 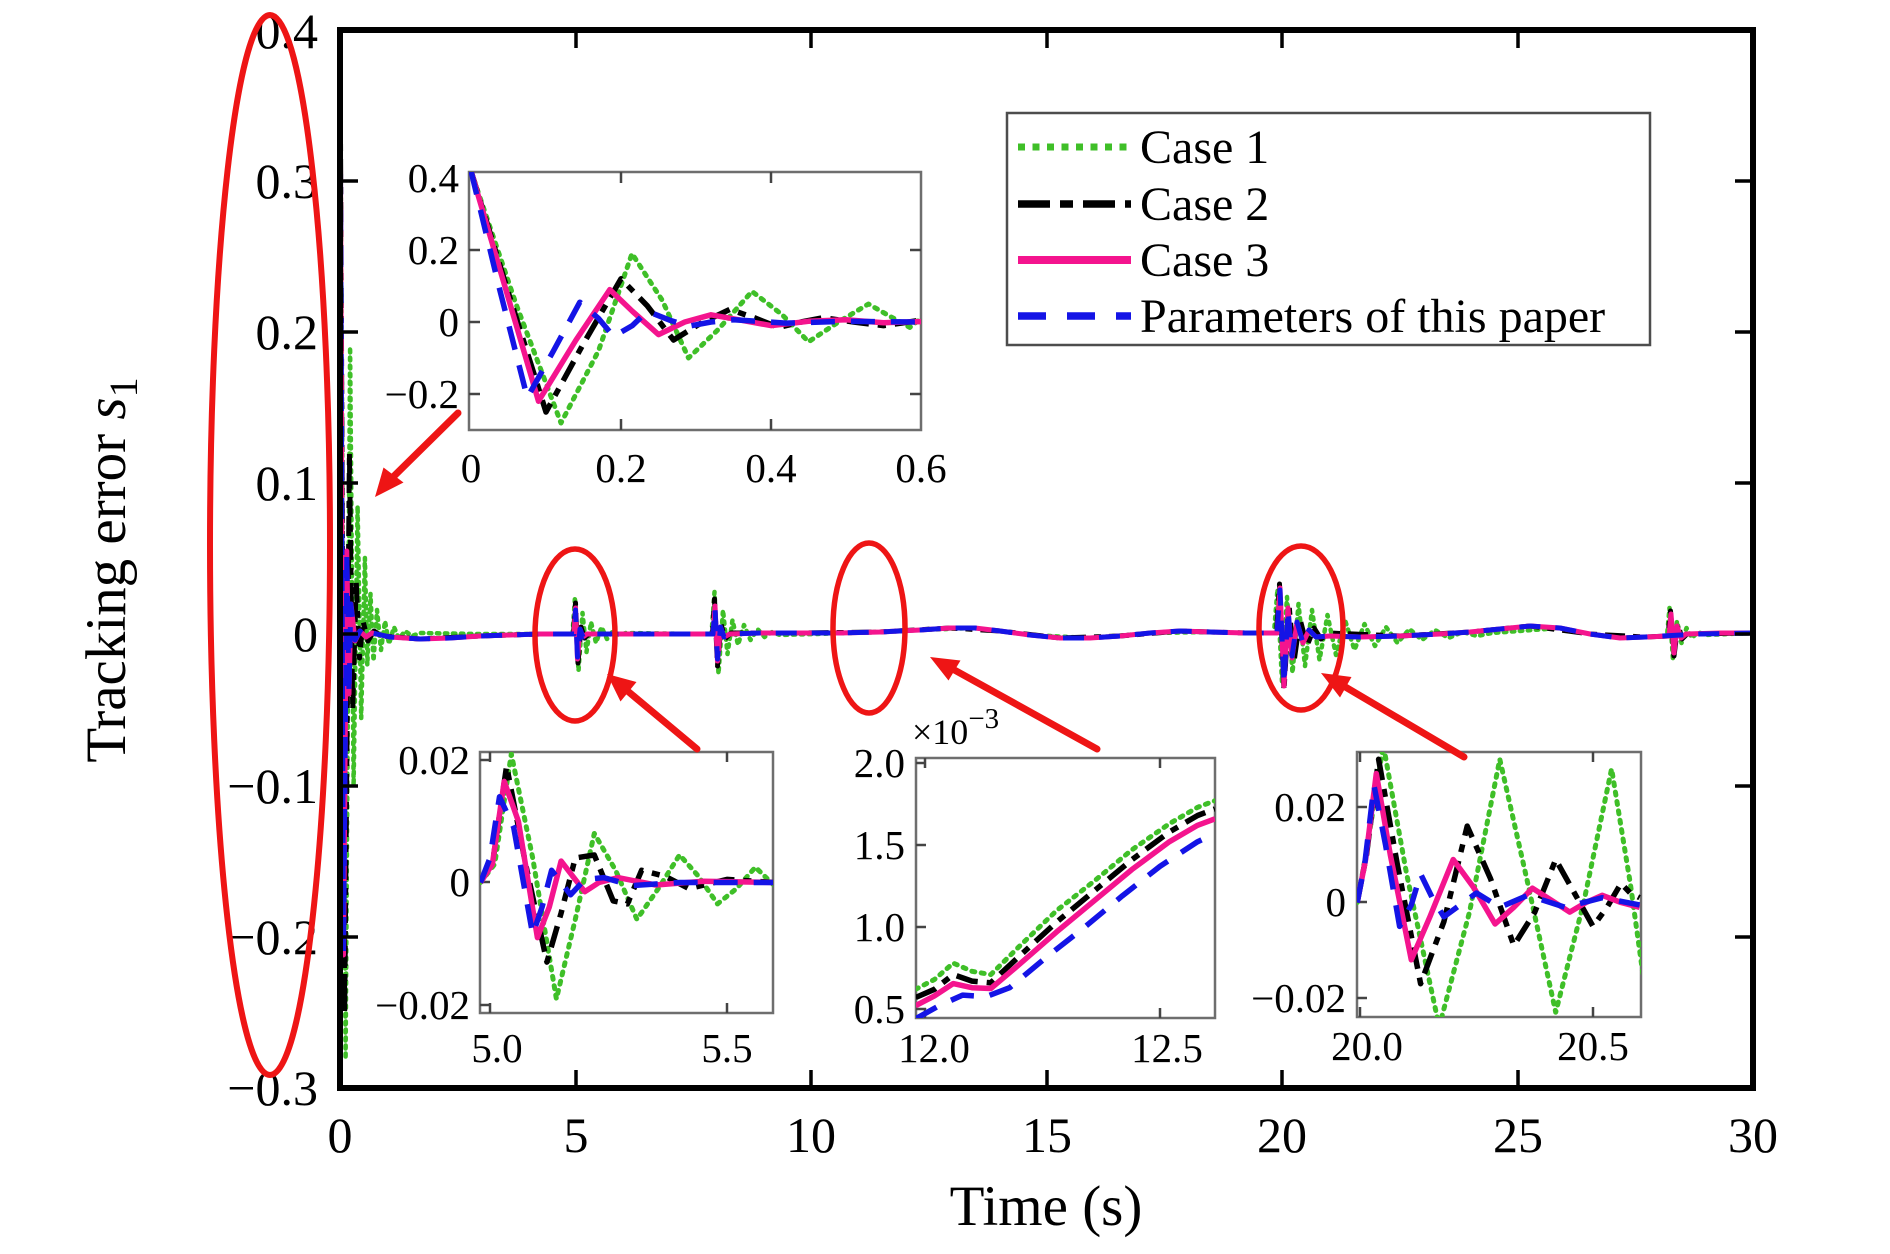 I want to click on x-tick-30: 30, so click(x=1753, y=1135).